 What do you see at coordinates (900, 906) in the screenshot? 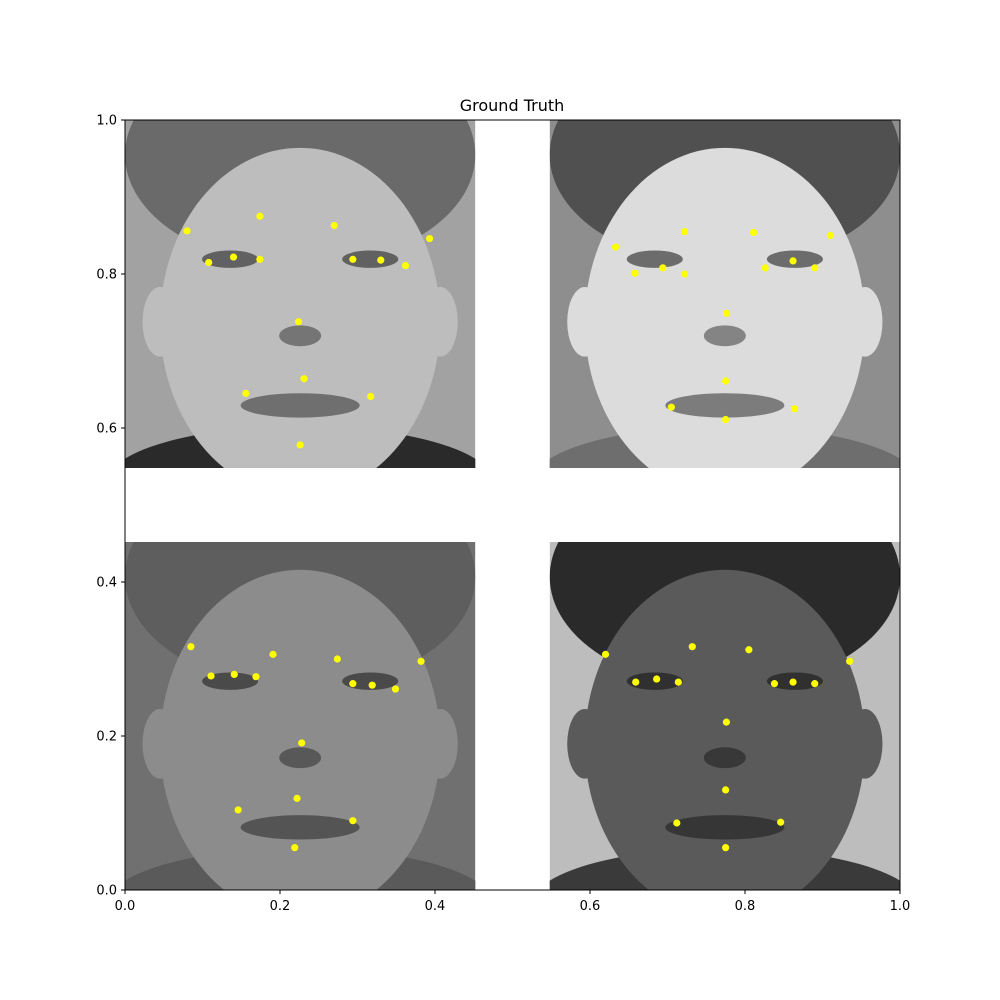
I see `x-tick-label: 1.0` at bounding box center [900, 906].